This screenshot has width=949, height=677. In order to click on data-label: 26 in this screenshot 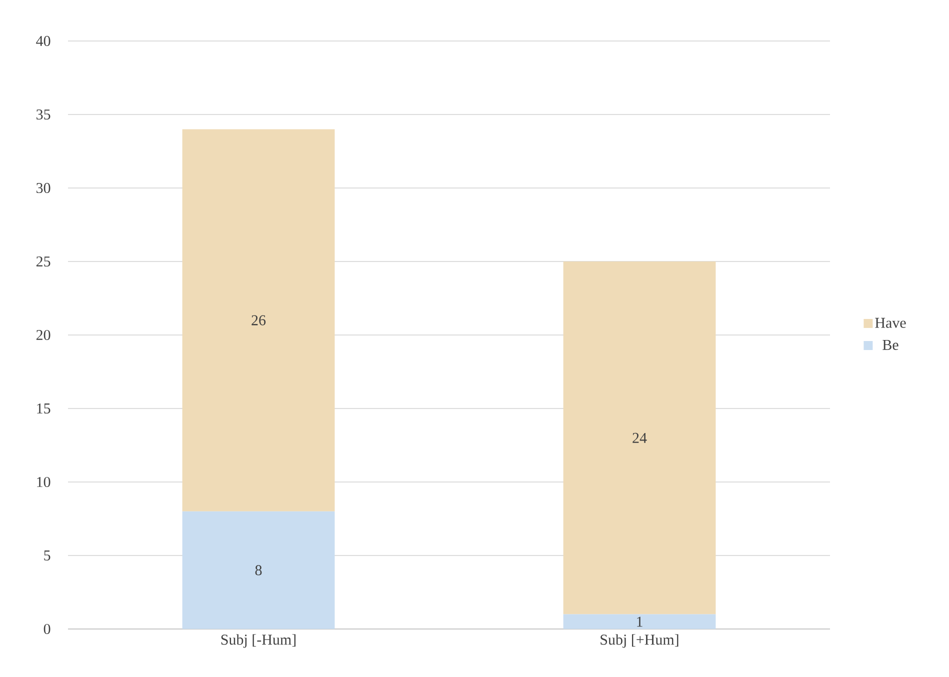, I will do `click(259, 320)`.